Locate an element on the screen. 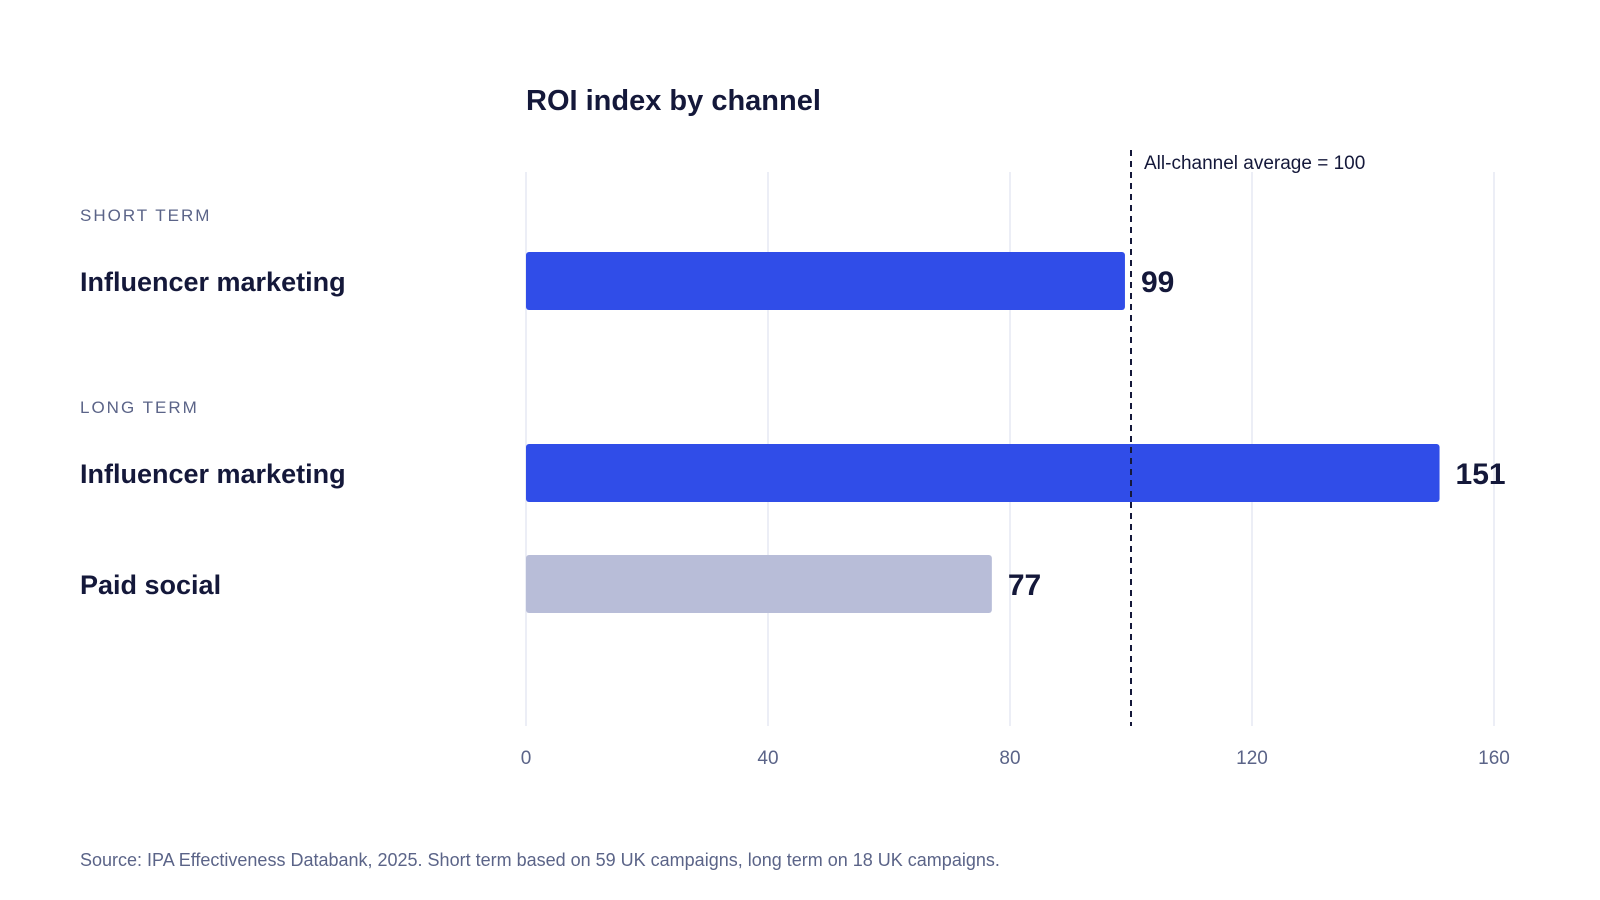  x-tick-label: 40 is located at coordinates (767, 758).